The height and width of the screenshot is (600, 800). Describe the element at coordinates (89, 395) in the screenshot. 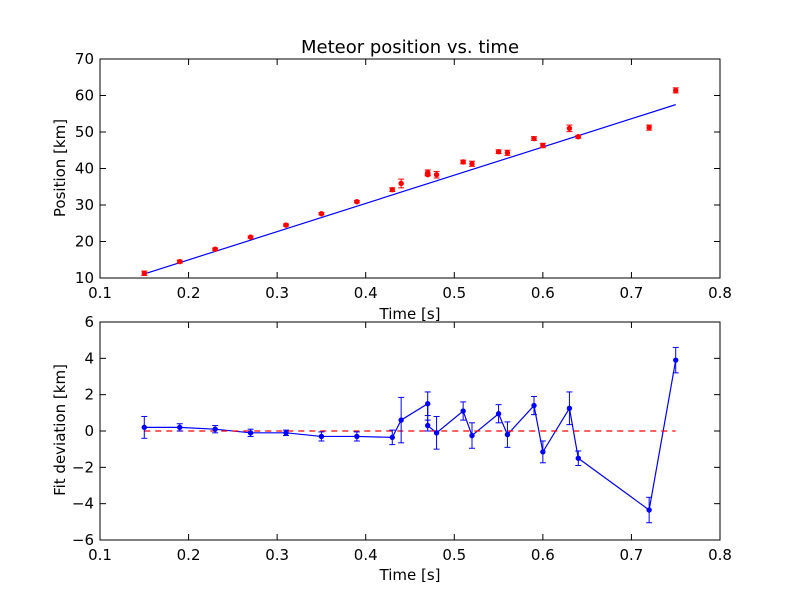

I see `bottom-y-tick-label: 2` at that location.